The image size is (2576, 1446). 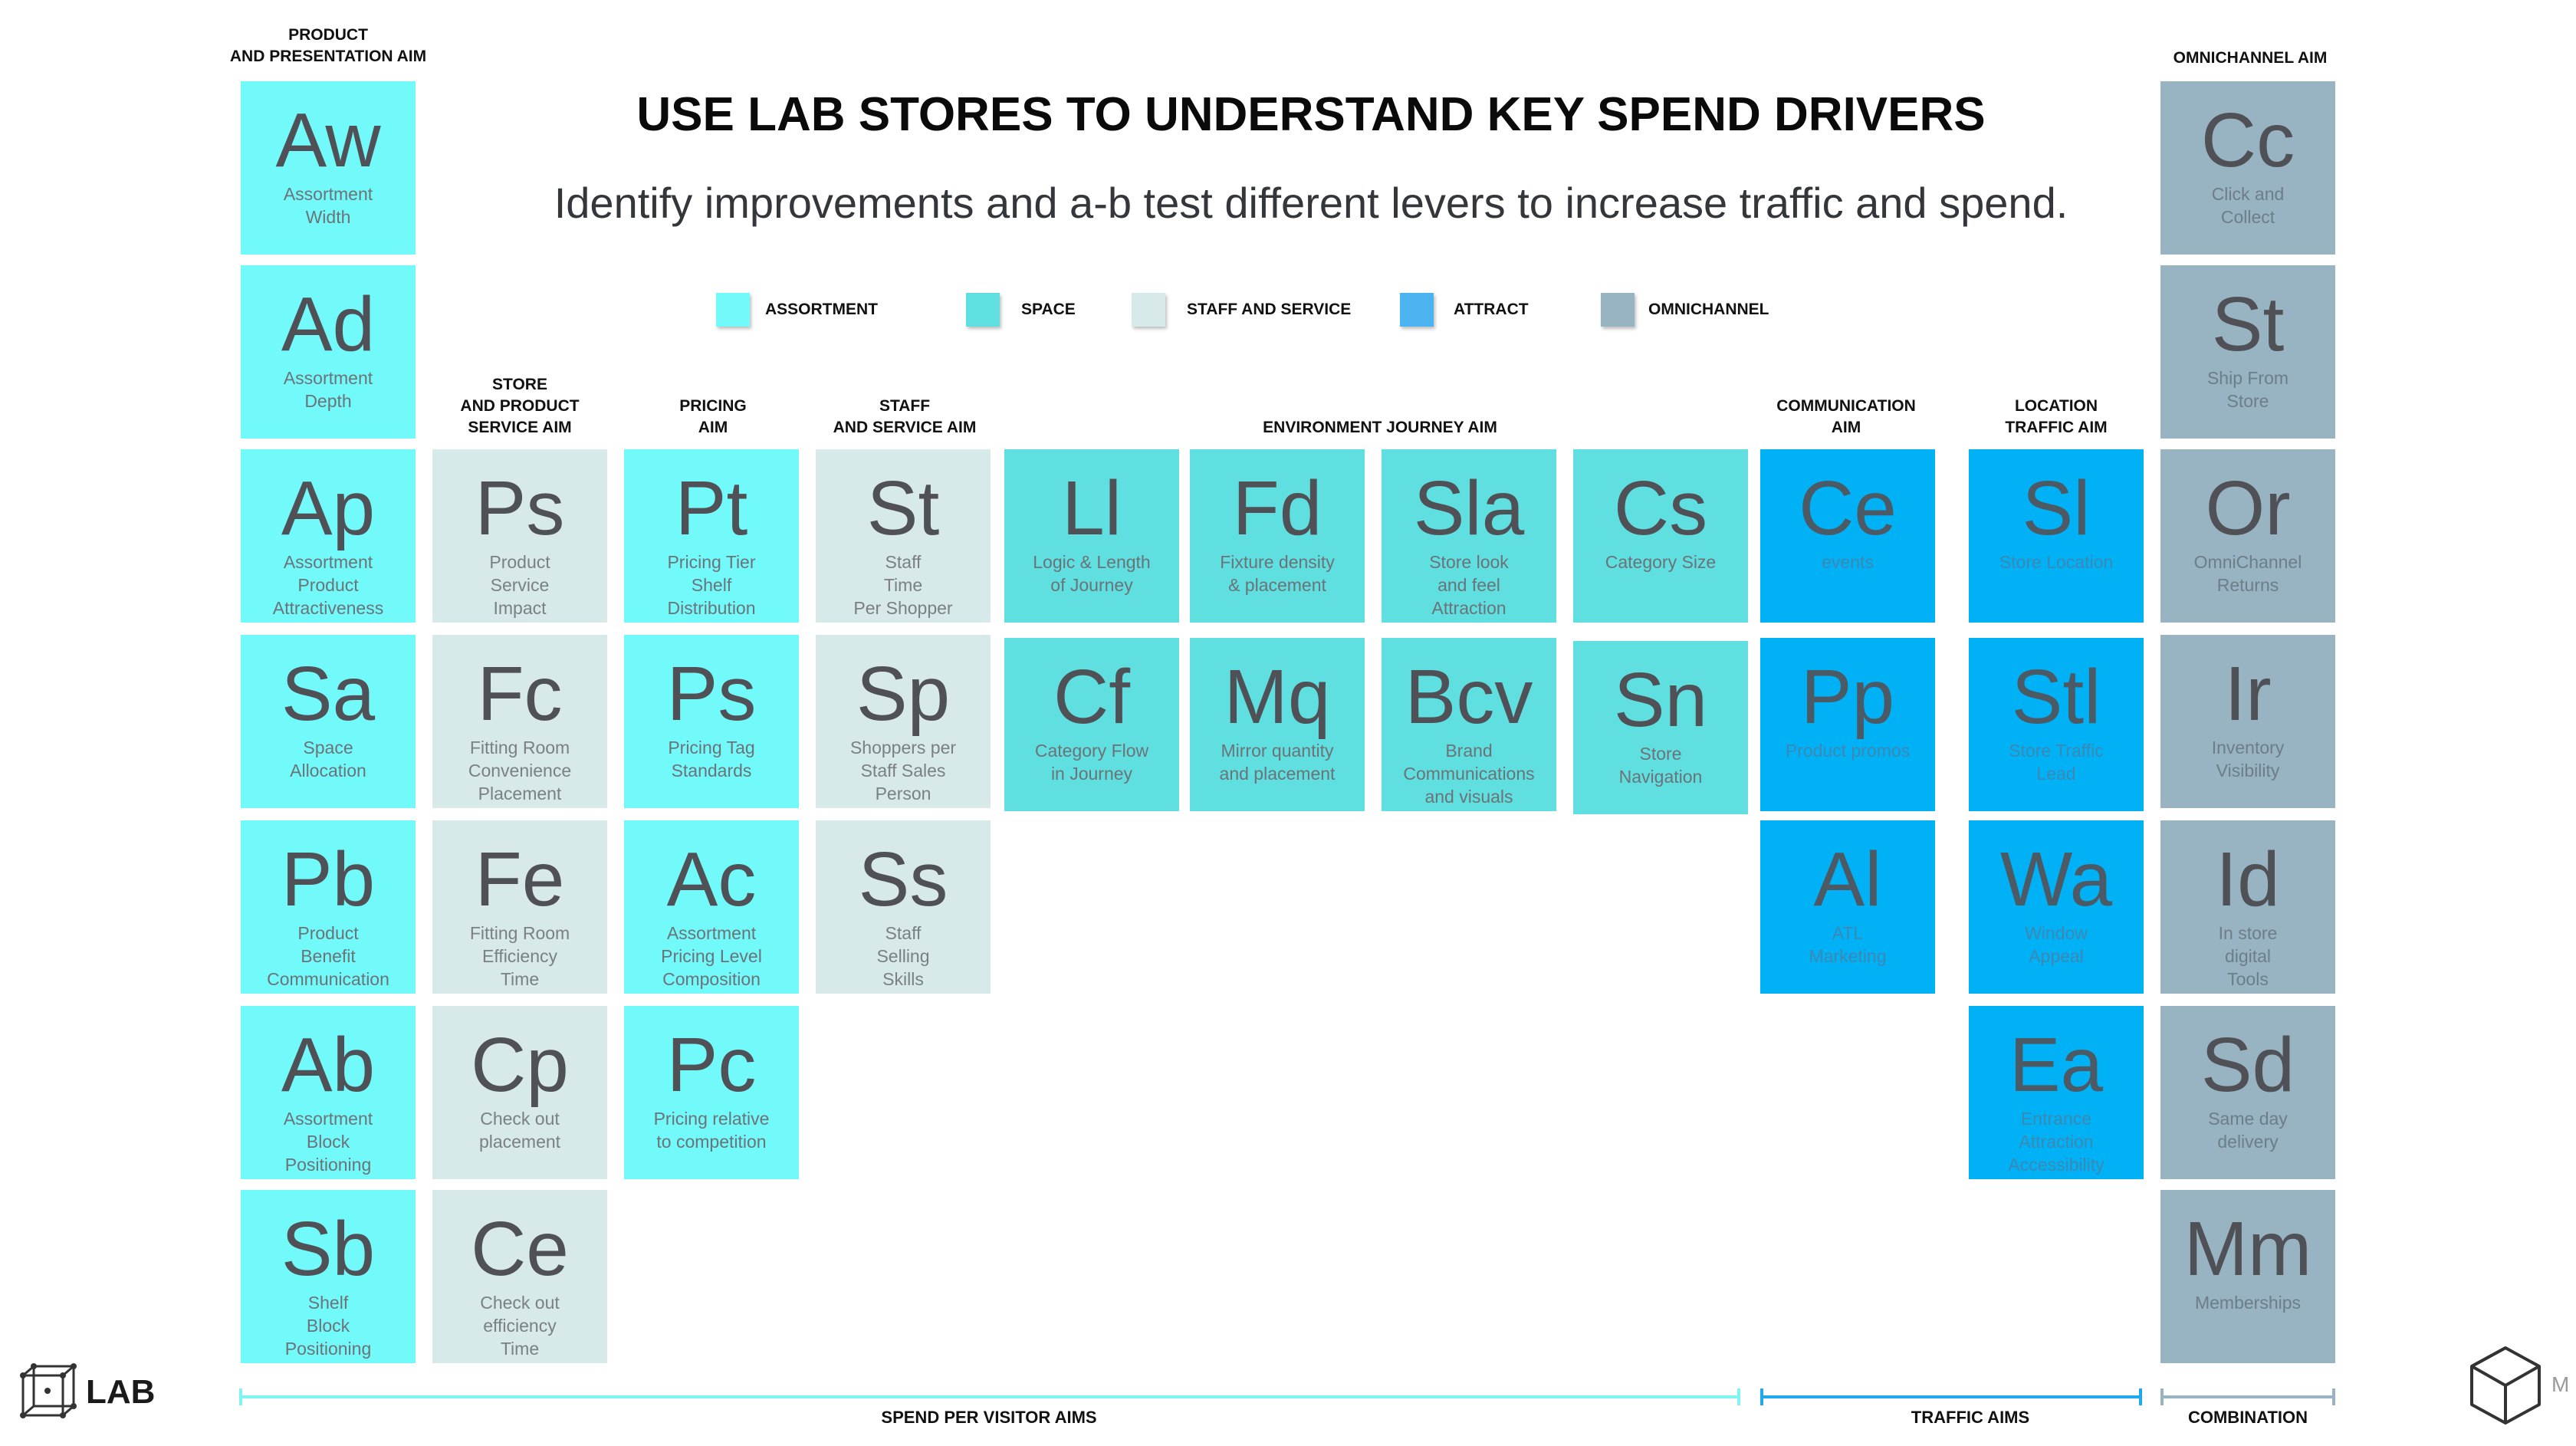 I want to click on element-symbol: Fc, so click(x=520, y=694).